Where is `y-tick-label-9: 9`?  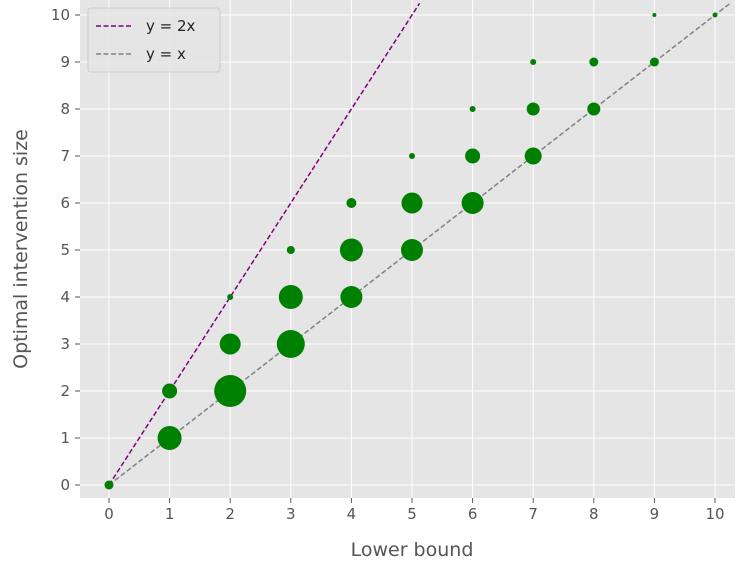
y-tick-label-9: 9 is located at coordinates (65, 62).